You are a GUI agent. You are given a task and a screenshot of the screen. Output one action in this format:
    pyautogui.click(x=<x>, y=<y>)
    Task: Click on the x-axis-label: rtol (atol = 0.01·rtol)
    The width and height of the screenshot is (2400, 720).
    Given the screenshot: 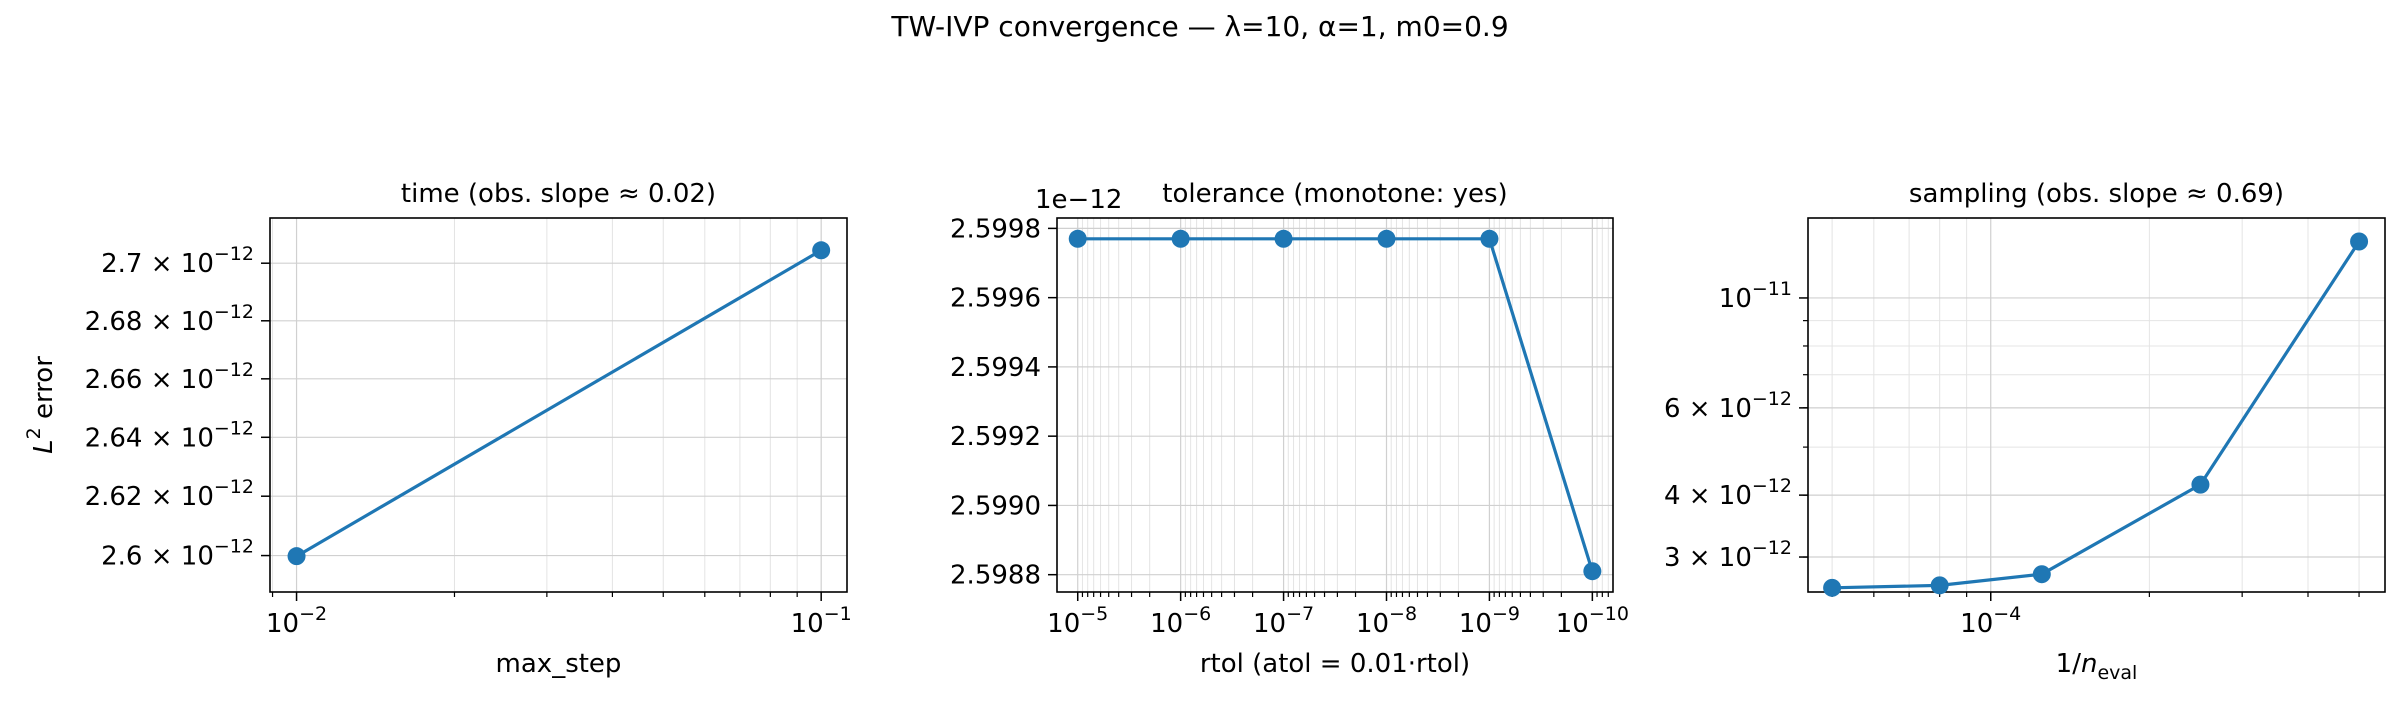 What is the action you would take?
    pyautogui.click(x=1335, y=664)
    